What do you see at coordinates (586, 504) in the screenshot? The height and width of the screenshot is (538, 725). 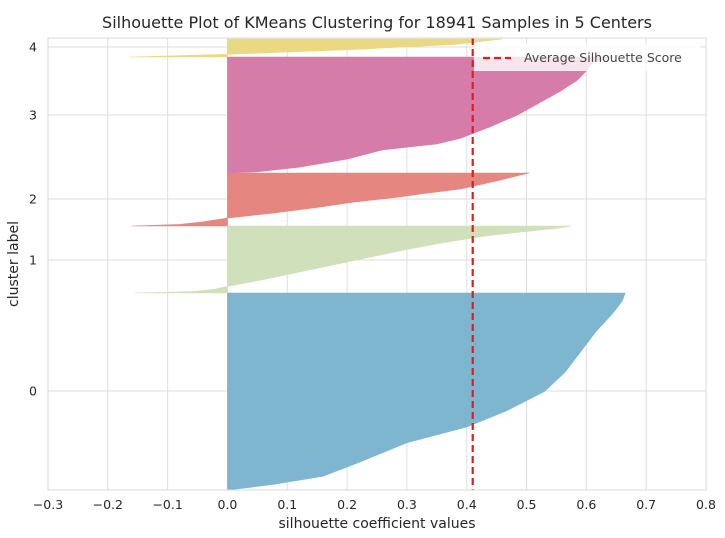 I see `x-tick-label: 0.6` at bounding box center [586, 504].